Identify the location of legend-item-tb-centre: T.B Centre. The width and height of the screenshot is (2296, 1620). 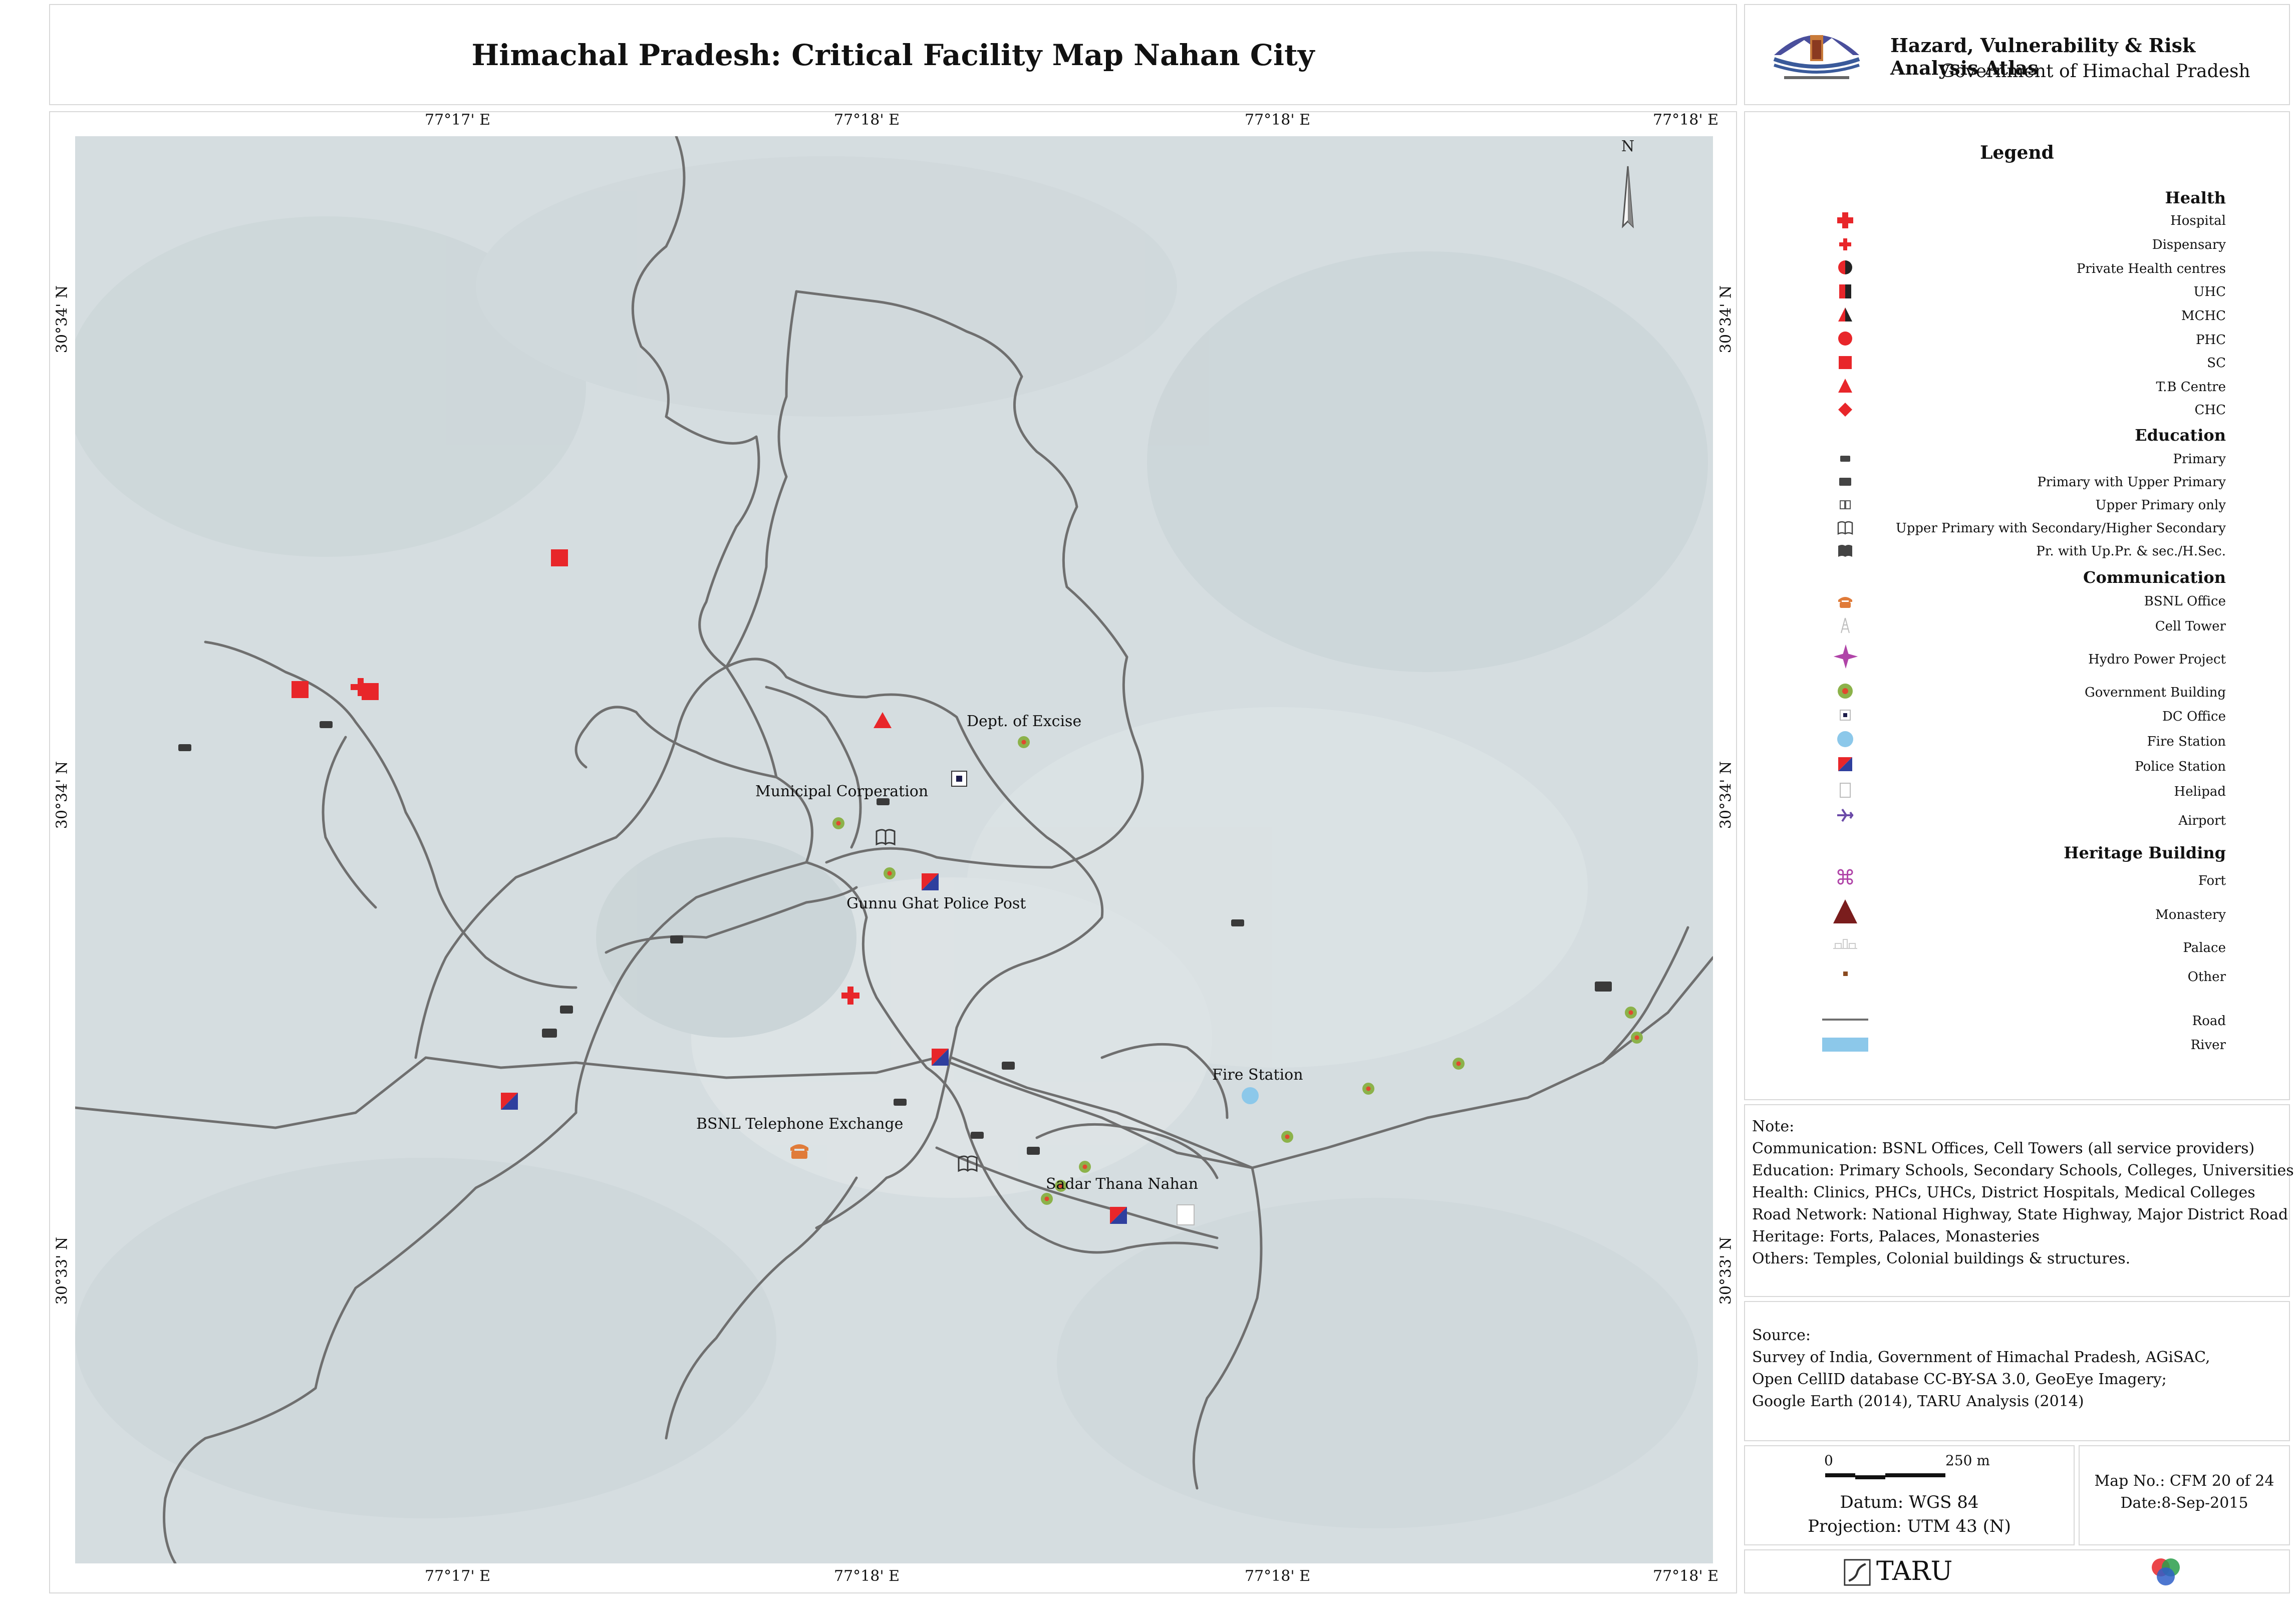
(2191, 387).